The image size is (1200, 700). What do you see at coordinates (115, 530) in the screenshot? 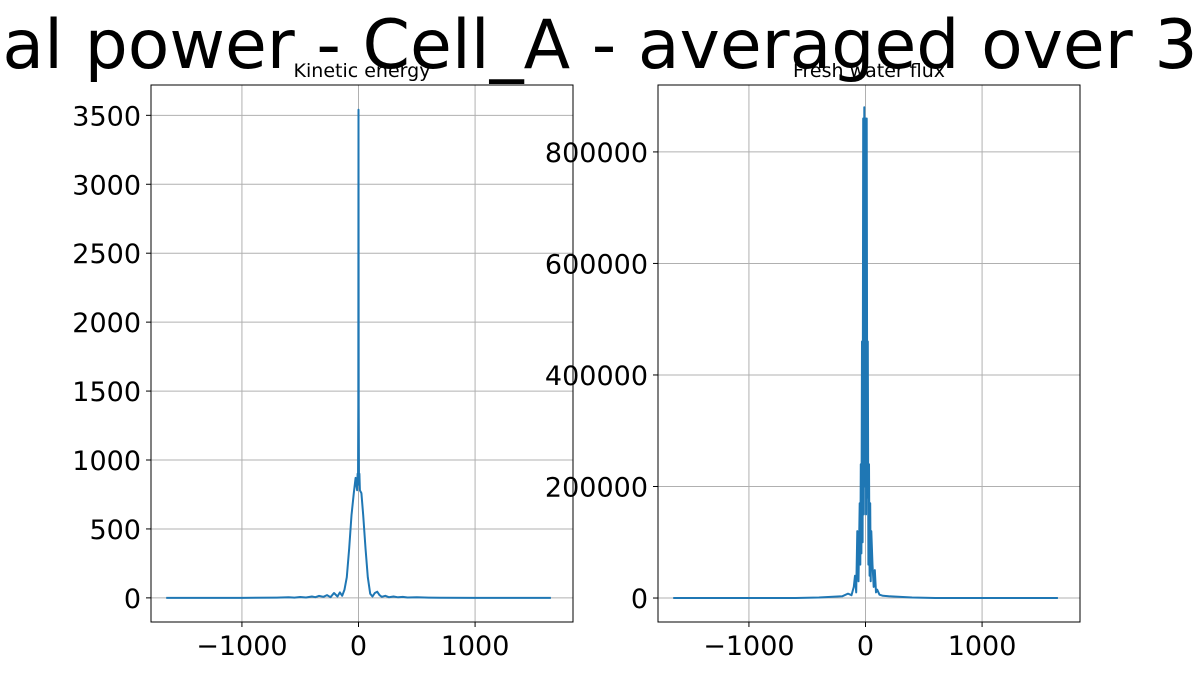
I see `y-tick-label: 500` at bounding box center [115, 530].